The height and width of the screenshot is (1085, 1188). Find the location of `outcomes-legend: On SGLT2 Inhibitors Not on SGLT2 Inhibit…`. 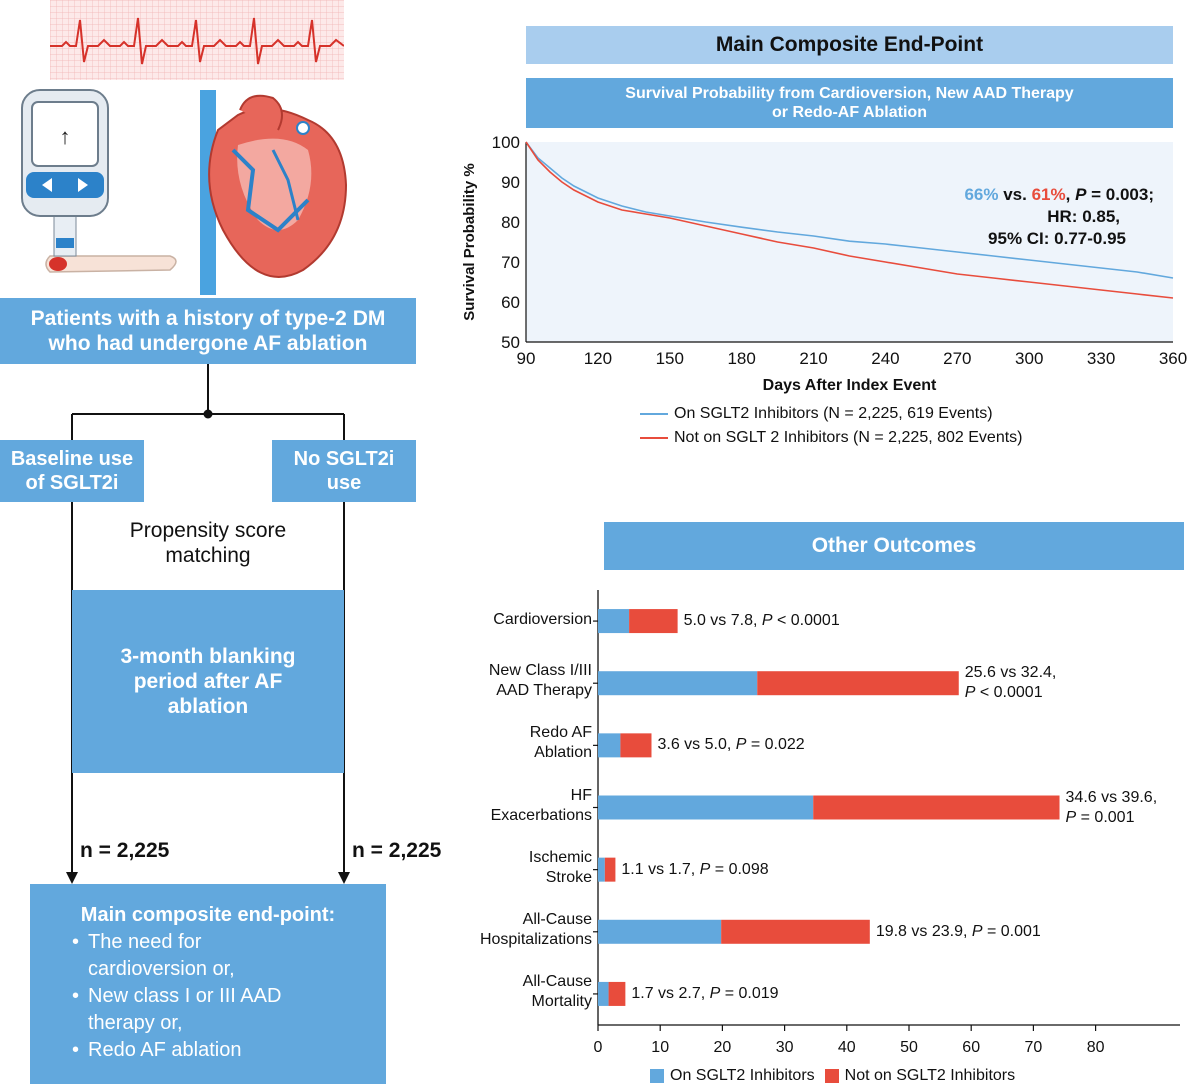

outcomes-legend: On SGLT2 Inhibitors Not on SGLT2 Inhibit… is located at coordinates (832, 1076).